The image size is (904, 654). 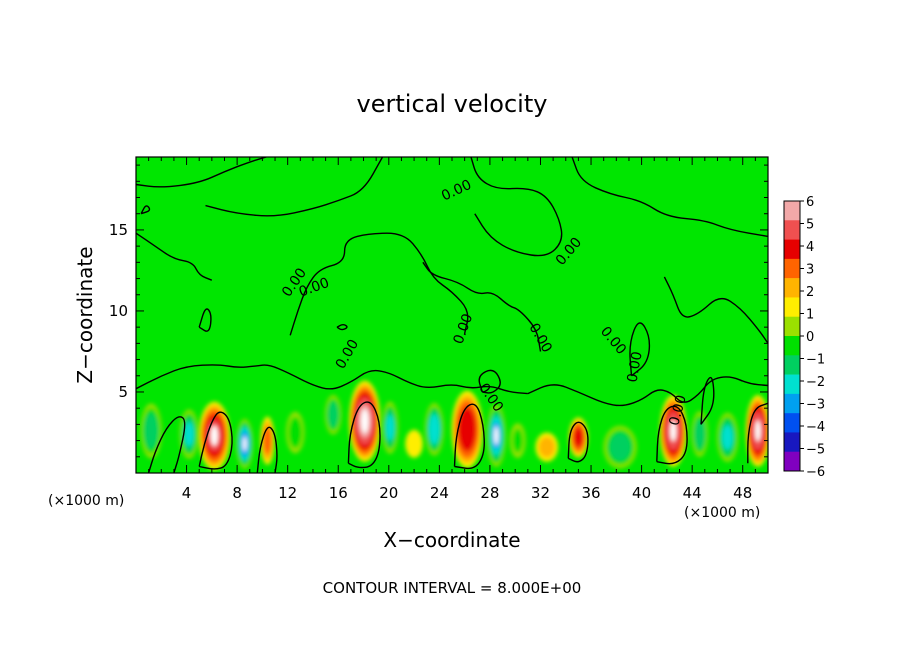 What do you see at coordinates (810, 247) in the screenshot?
I see `colorbar-label: 4` at bounding box center [810, 247].